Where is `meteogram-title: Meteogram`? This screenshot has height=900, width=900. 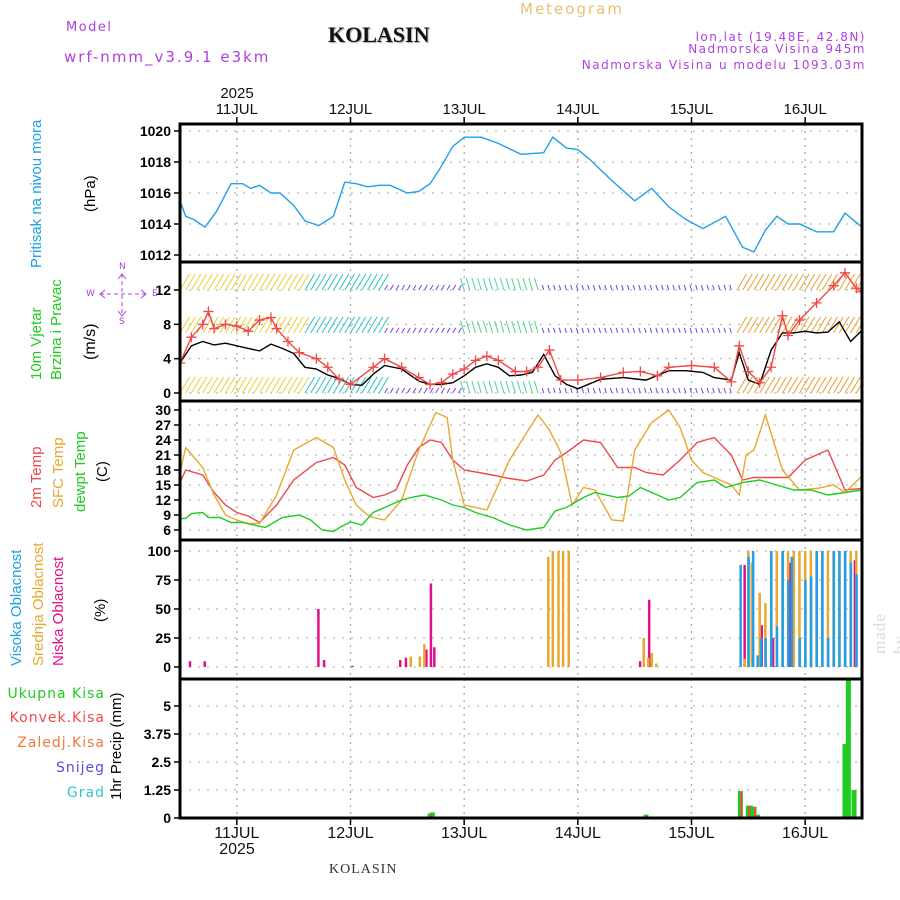 meteogram-title: Meteogram is located at coordinates (572, 9).